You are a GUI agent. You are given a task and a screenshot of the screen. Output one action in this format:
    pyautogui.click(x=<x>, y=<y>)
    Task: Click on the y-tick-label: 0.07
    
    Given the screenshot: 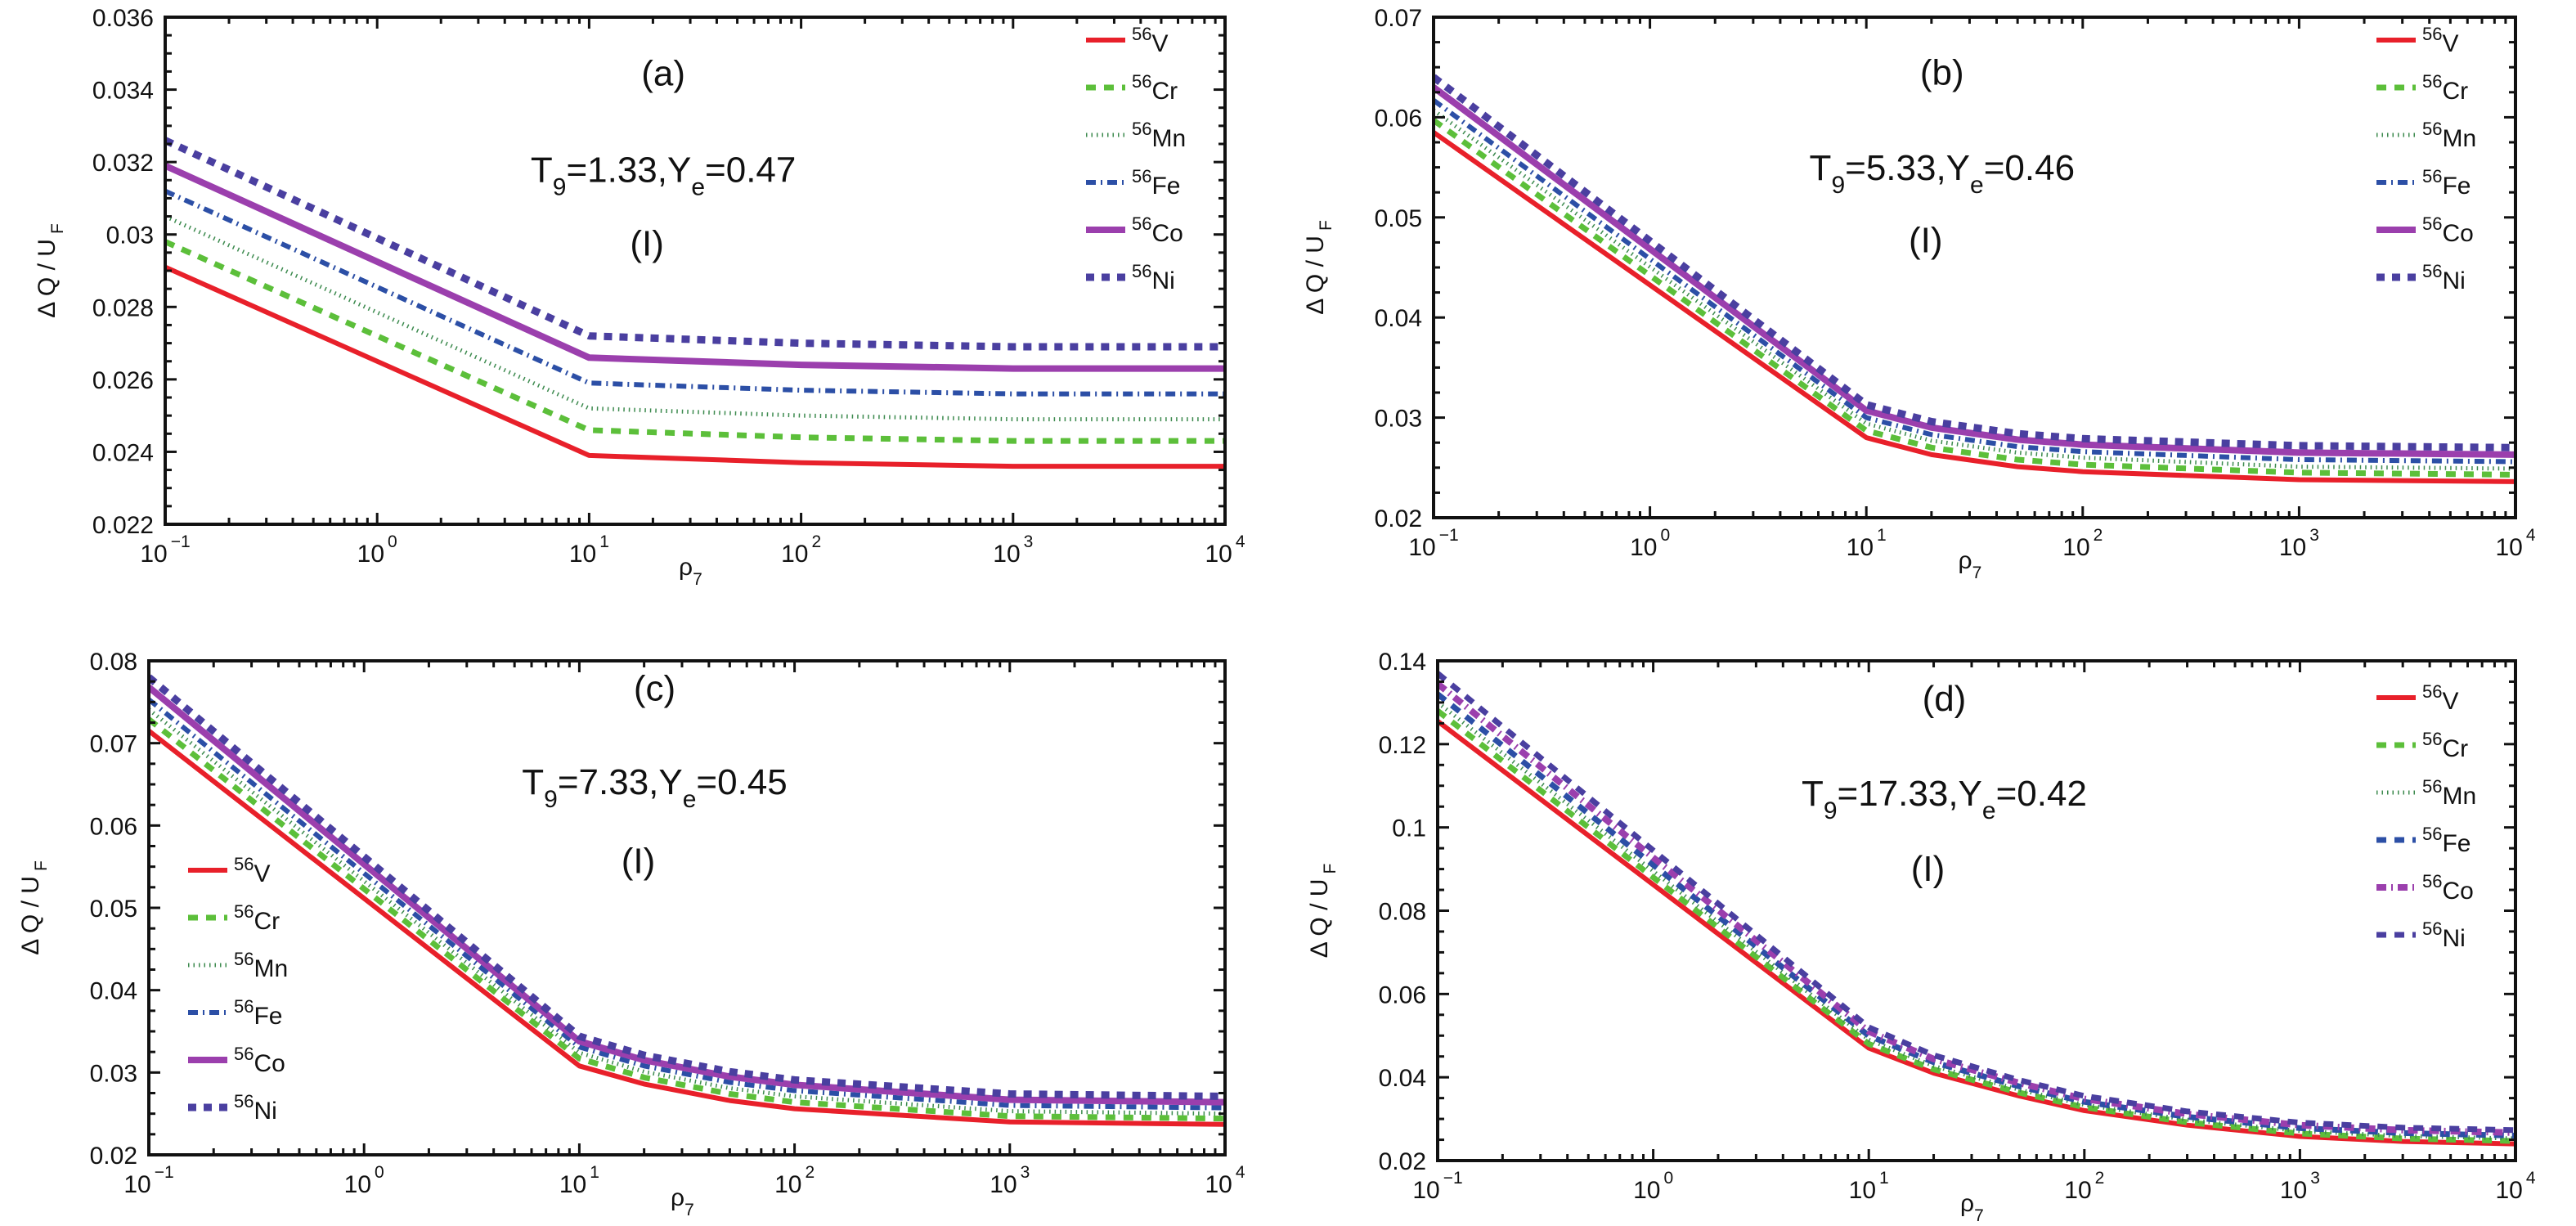 What is the action you would take?
    pyautogui.click(x=1399, y=18)
    